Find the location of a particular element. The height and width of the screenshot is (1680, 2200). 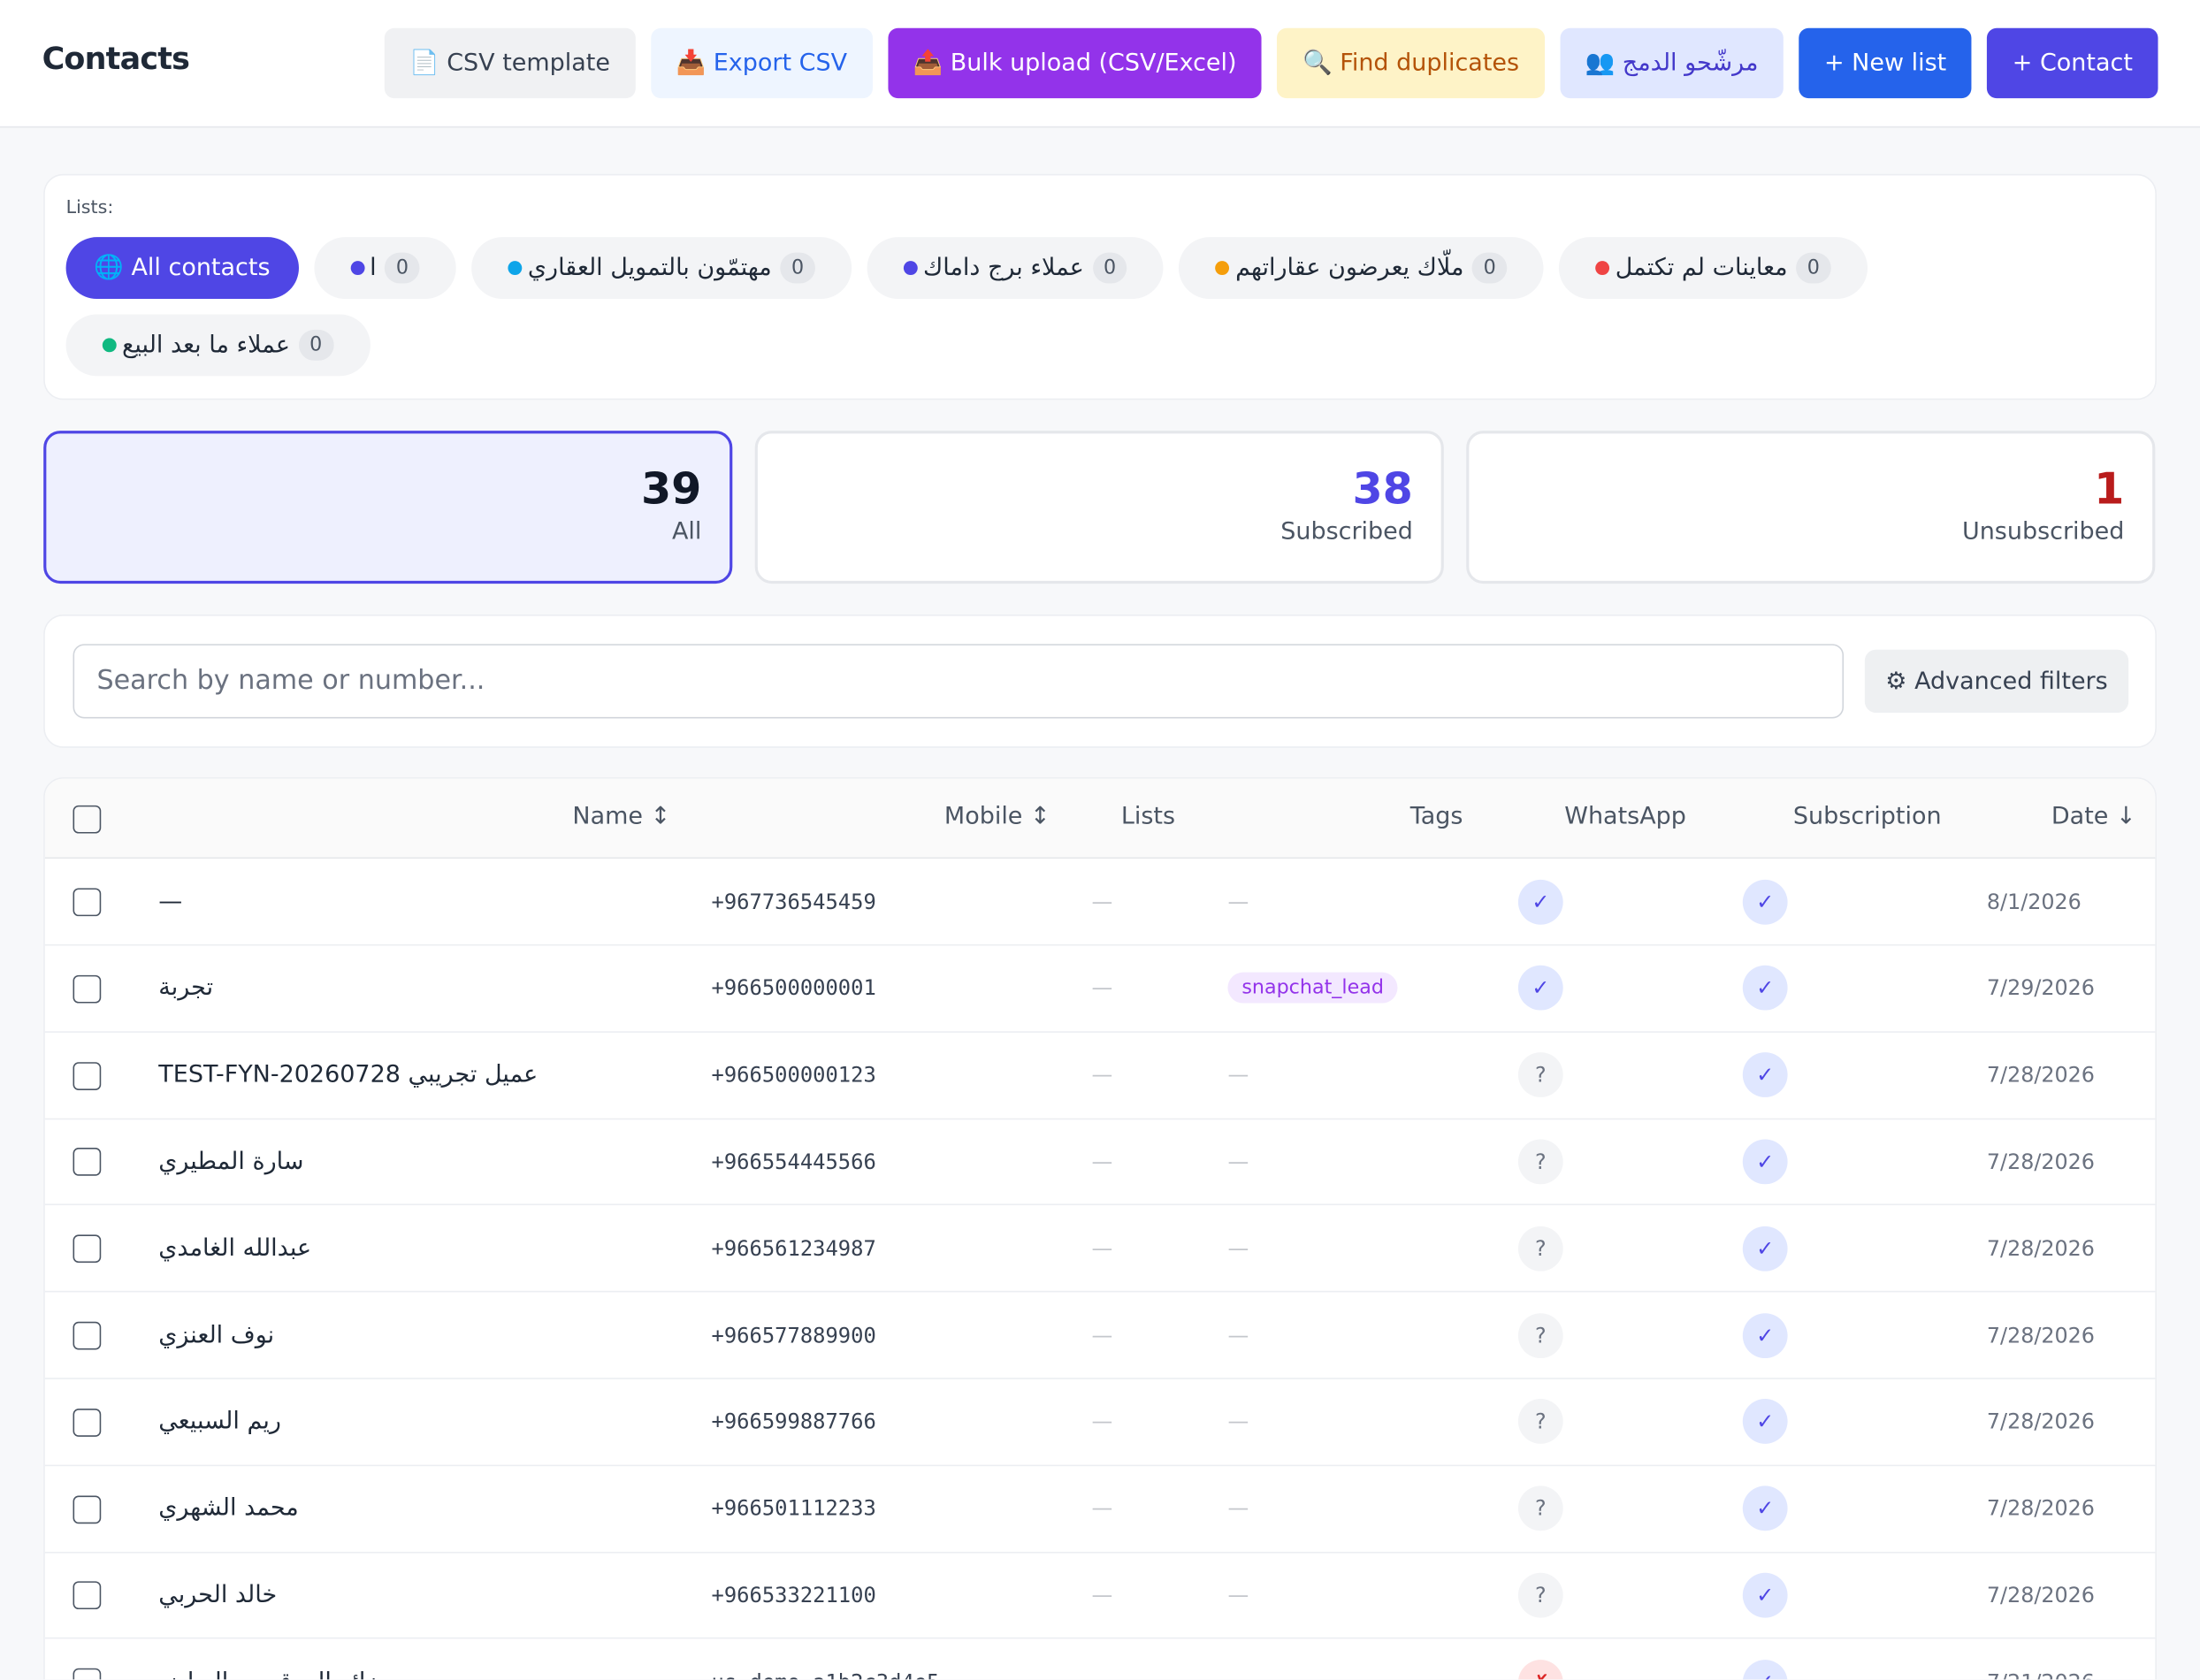

mobile: +966577889900 is located at coordinates (793, 1335).